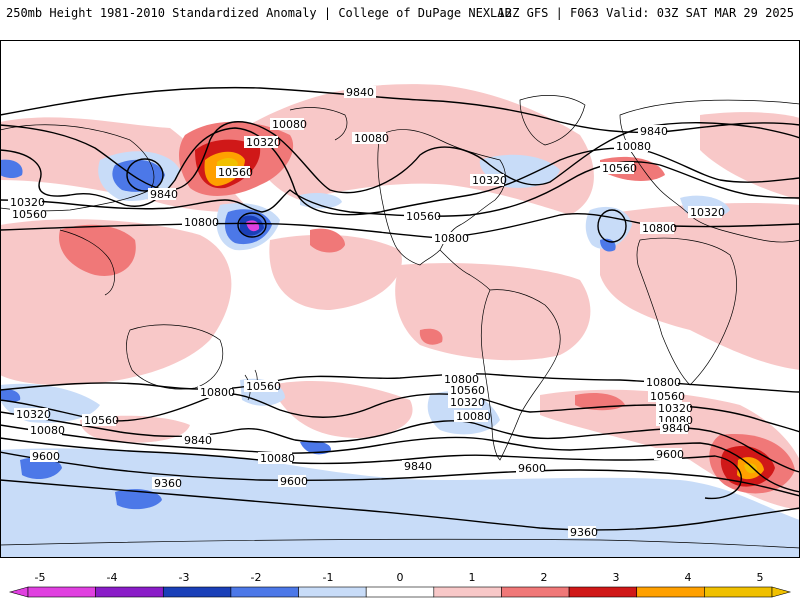  I want to click on colorbar-extend-low, so click(18, 592).